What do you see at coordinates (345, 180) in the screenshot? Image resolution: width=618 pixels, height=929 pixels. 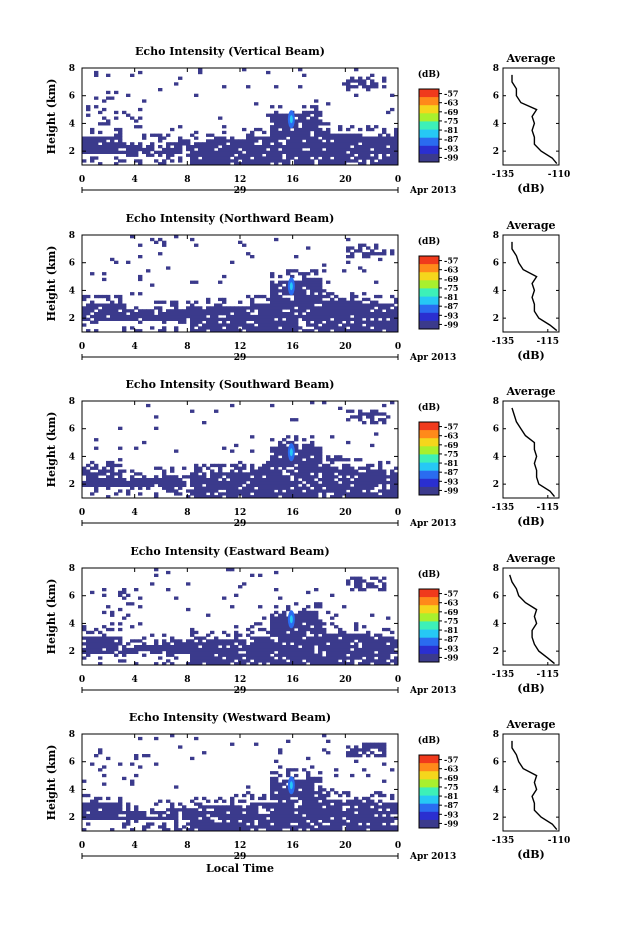 I see `x-tick-label: 20` at bounding box center [345, 180].